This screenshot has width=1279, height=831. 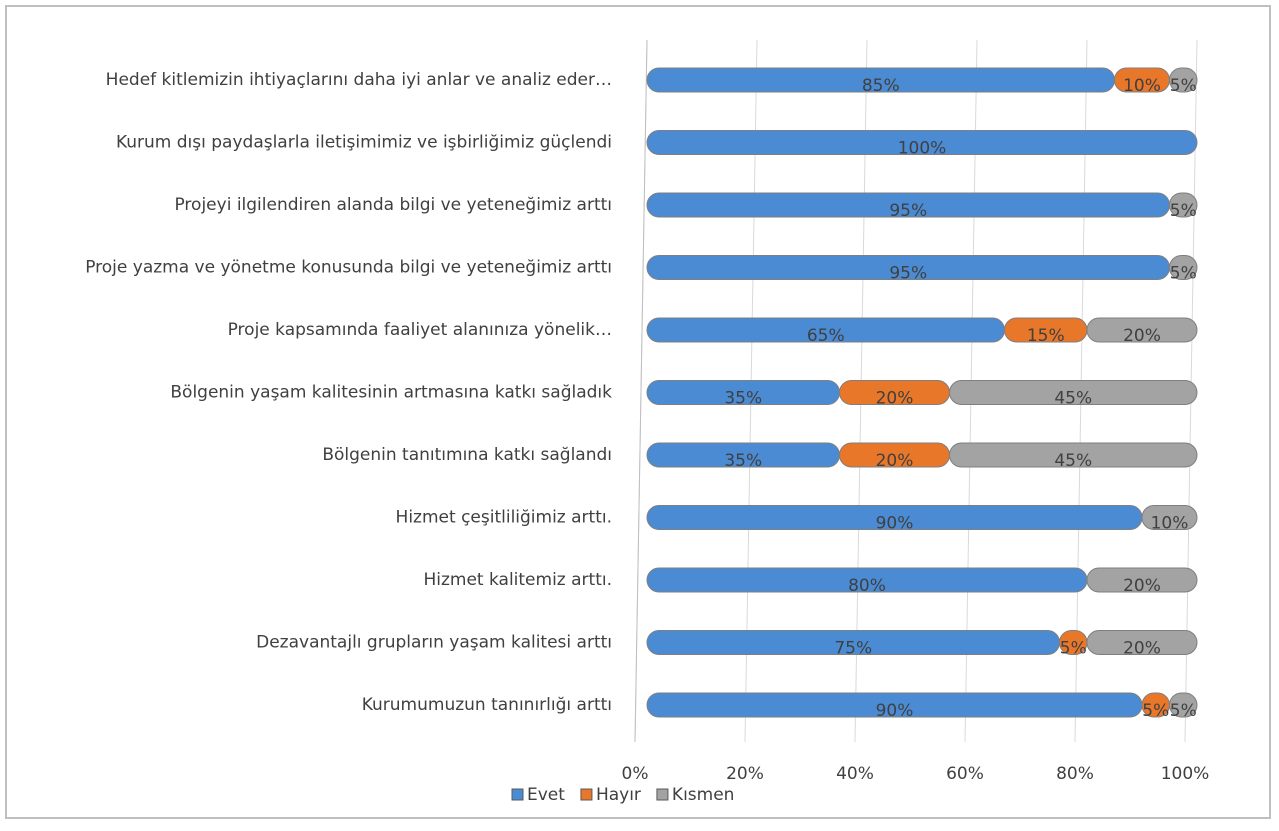 I want to click on x-tick-label: 40%, so click(x=855, y=774).